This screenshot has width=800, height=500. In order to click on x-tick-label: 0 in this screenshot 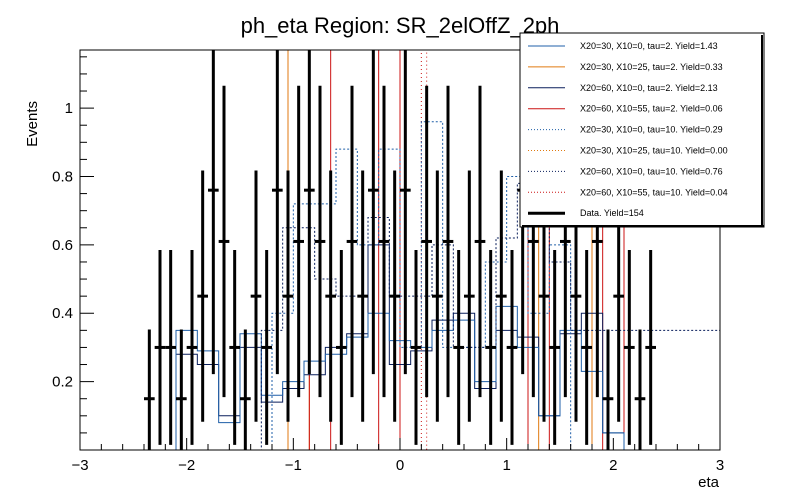, I will do `click(400, 465)`.